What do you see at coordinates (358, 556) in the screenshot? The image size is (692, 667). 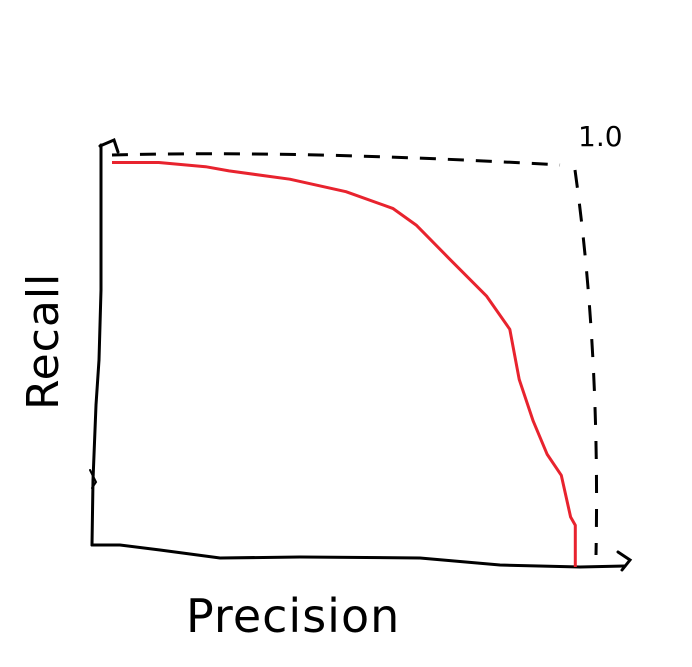 I see `x-axis-line` at bounding box center [358, 556].